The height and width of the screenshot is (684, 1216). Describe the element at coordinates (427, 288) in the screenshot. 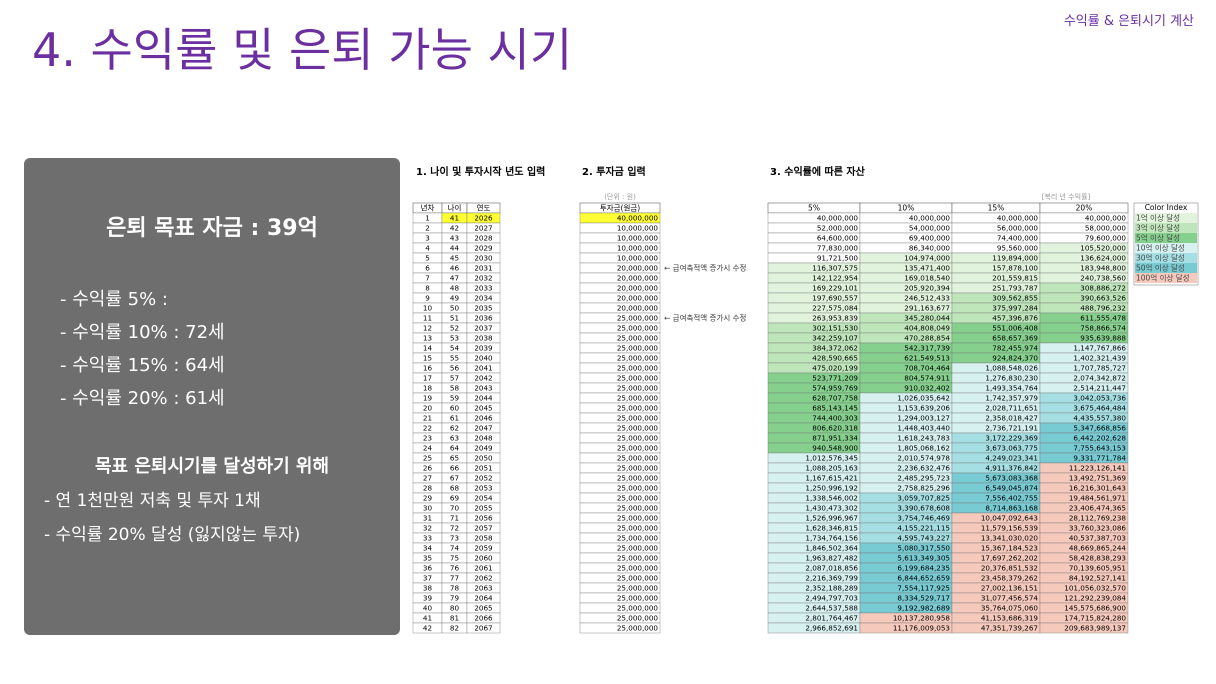

I see `cell-text: 8` at that location.